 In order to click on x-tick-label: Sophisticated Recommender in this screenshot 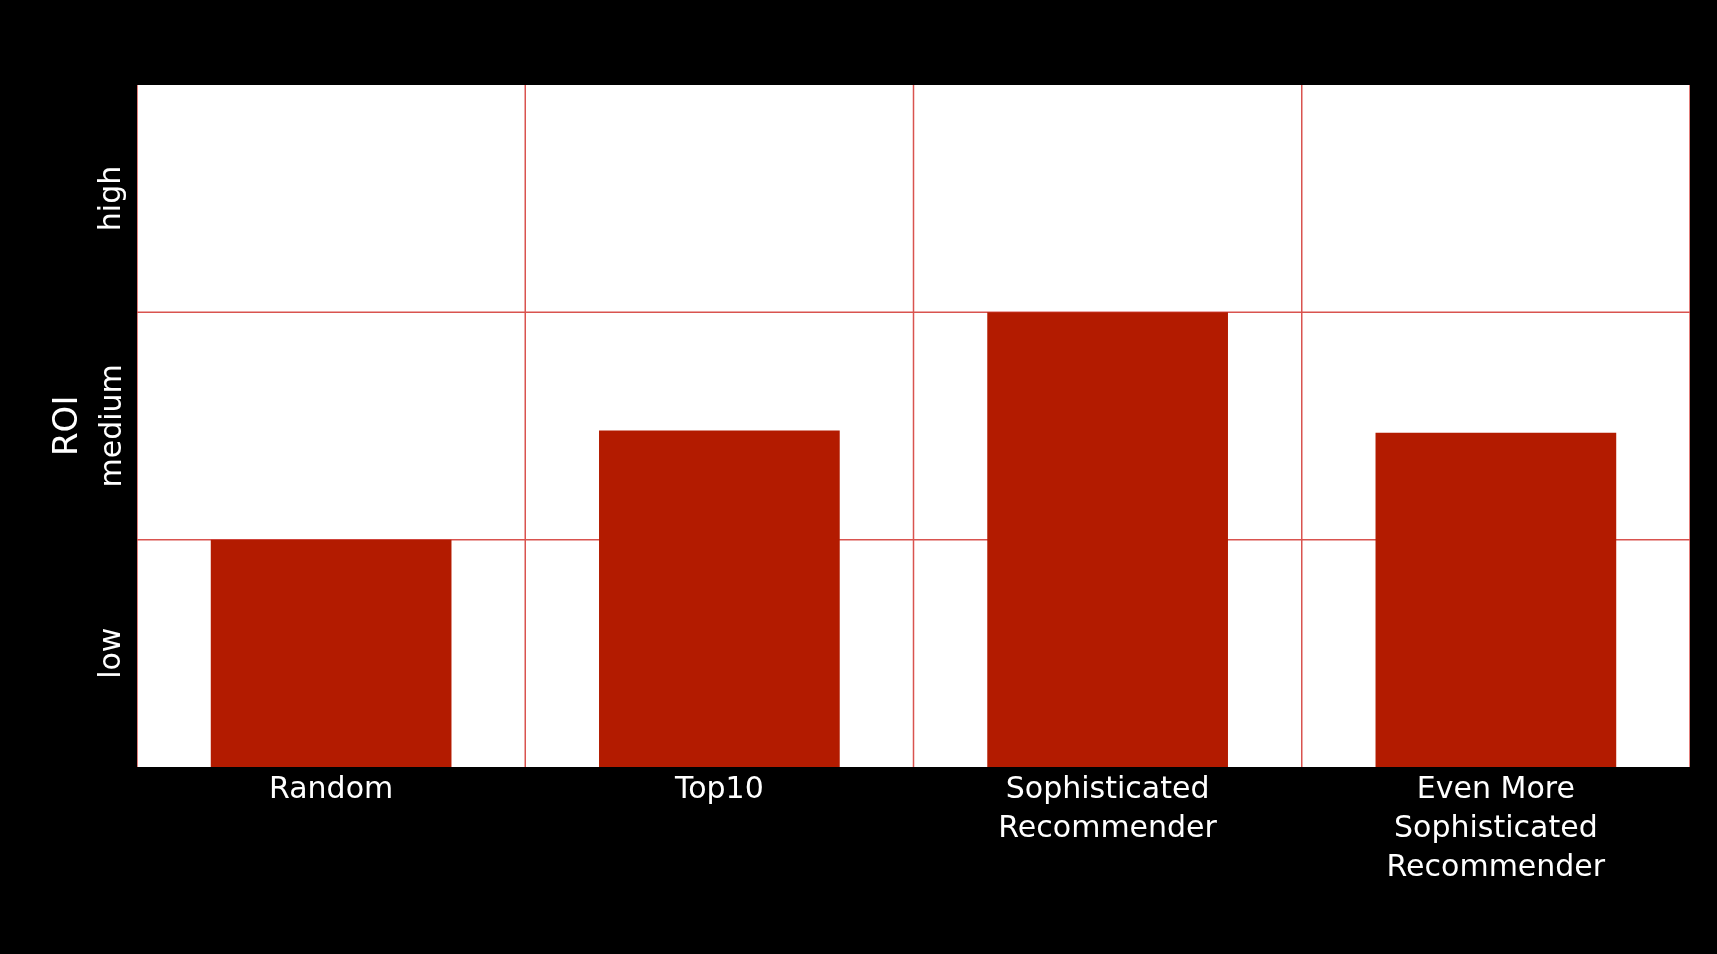, I will do `click(1108, 807)`.